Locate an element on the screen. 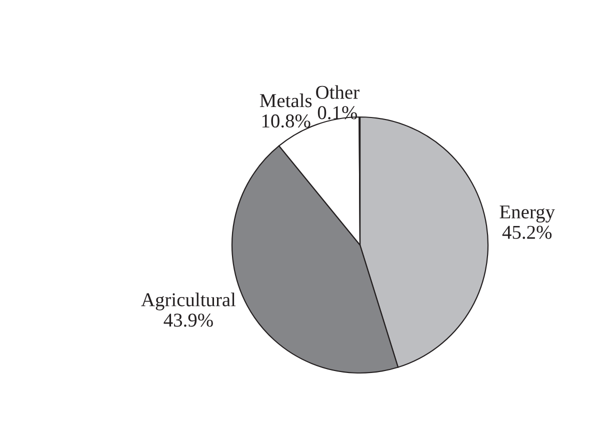 The width and height of the screenshot is (607, 426). slice-label: Other is located at coordinates (338, 92).